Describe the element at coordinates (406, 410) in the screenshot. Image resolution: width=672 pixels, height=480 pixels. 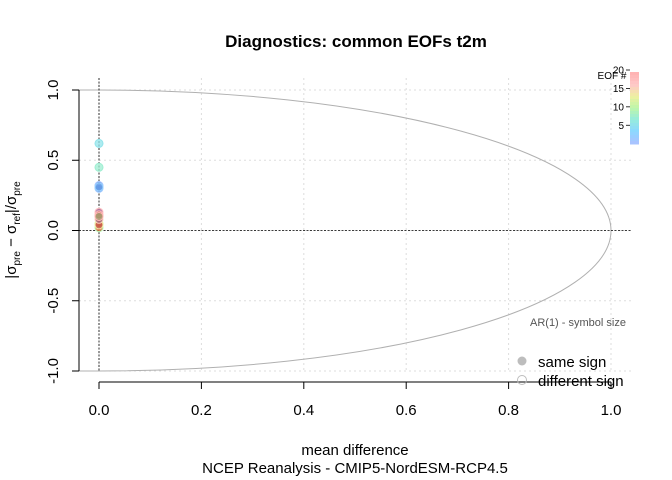
I see `x-tick-label-3: 0.6` at that location.